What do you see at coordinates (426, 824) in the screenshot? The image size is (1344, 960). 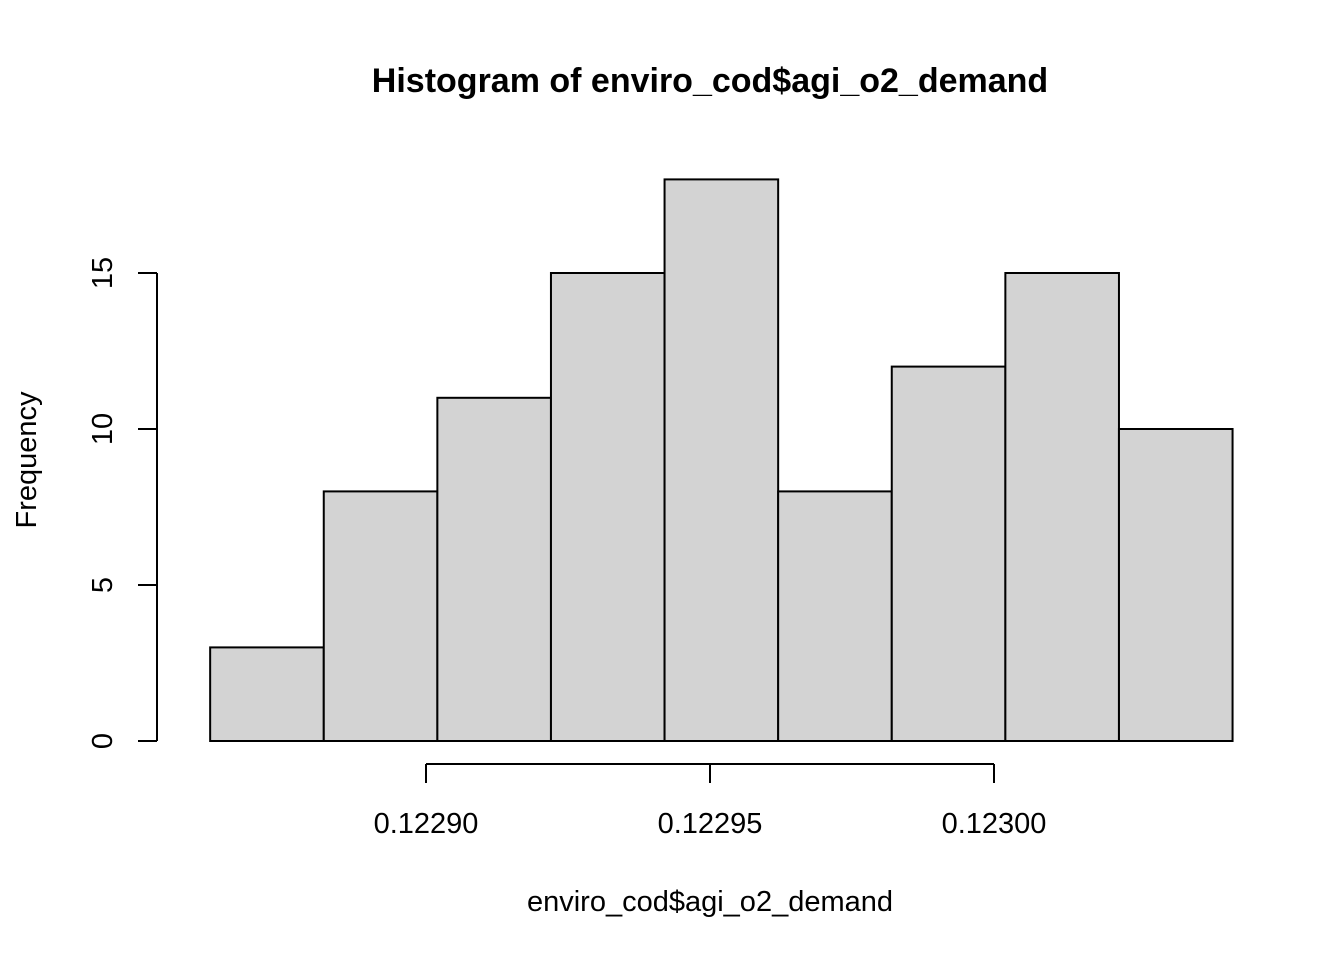 I see `x-tick-label: 0.12290` at bounding box center [426, 824].